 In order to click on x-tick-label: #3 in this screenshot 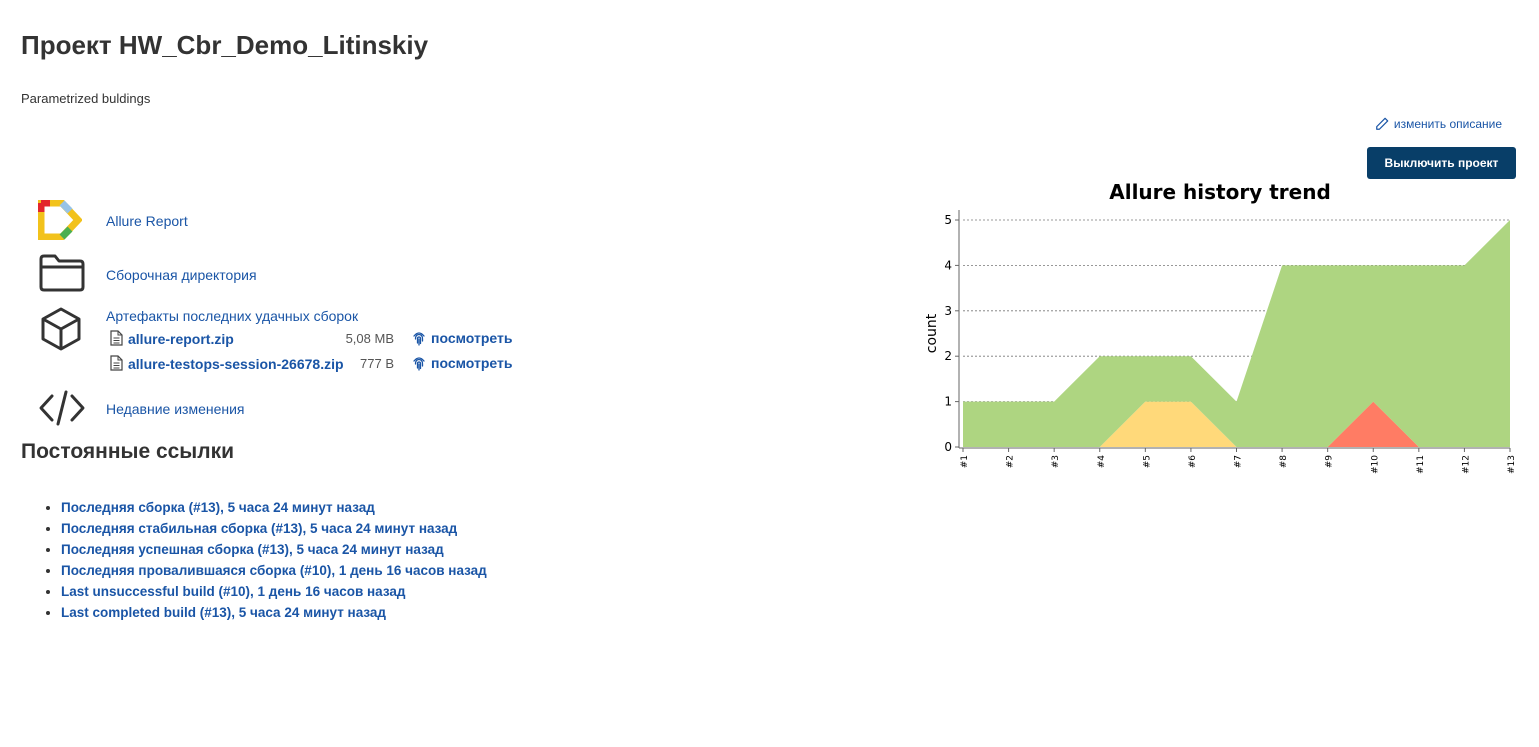, I will do `click(1056, 461)`.